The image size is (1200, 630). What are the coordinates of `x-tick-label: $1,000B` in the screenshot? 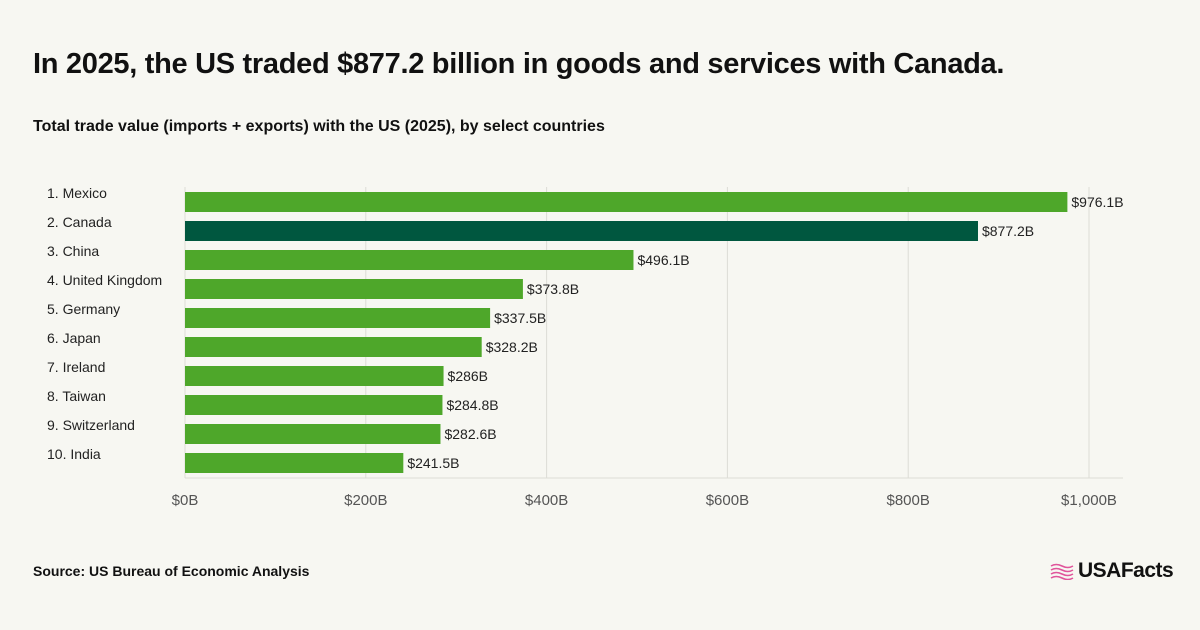 It's located at (1089, 500).